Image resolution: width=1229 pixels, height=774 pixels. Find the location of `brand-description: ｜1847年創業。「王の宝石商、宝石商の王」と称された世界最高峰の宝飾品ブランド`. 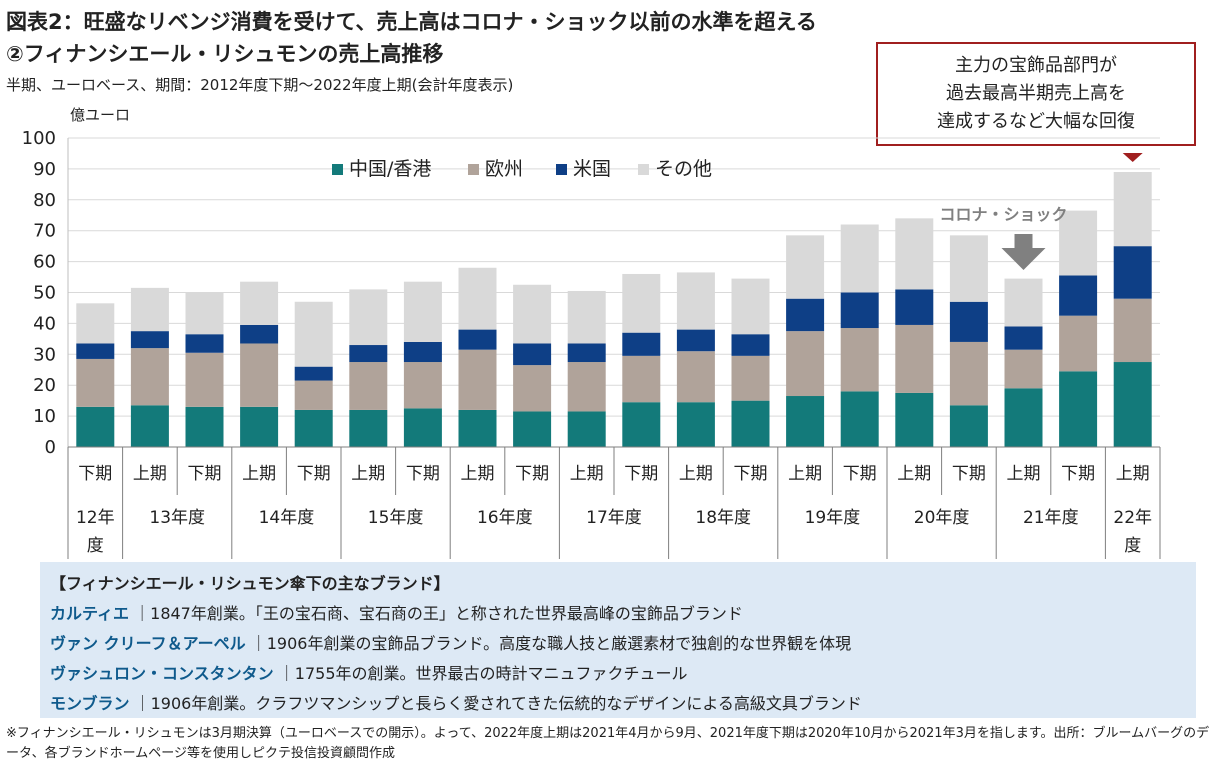

brand-description: ｜1847年創業。「王の宝石商、宝石商の王」と称された世界最高峰の宝飾品ブランド is located at coordinates (438, 613).